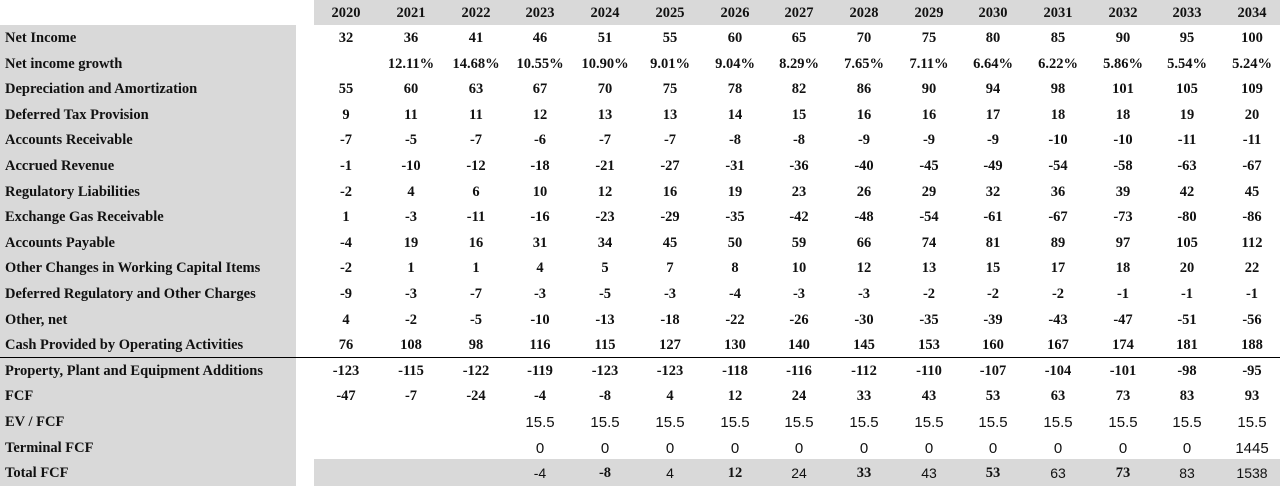  Describe the element at coordinates (540, 242) in the screenshot. I see `value-cell: 31` at that location.